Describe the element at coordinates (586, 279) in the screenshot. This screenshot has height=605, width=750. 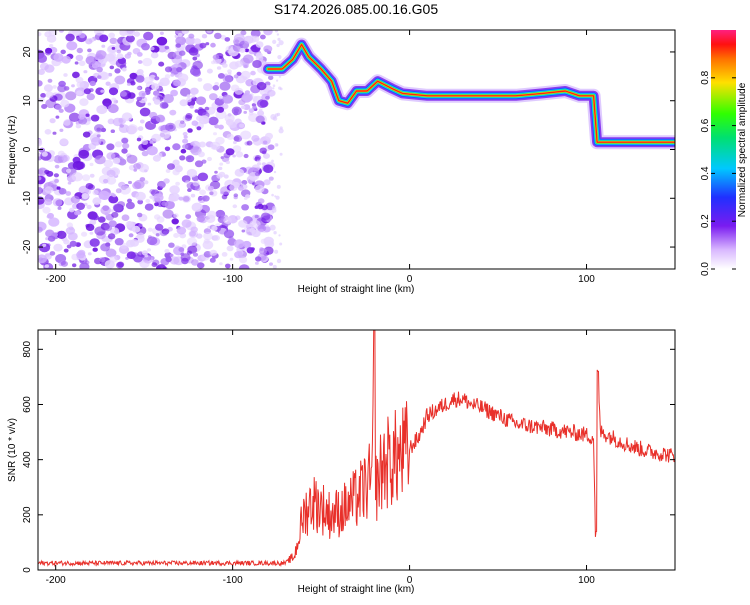
I see `x-tick-label: 100` at that location.